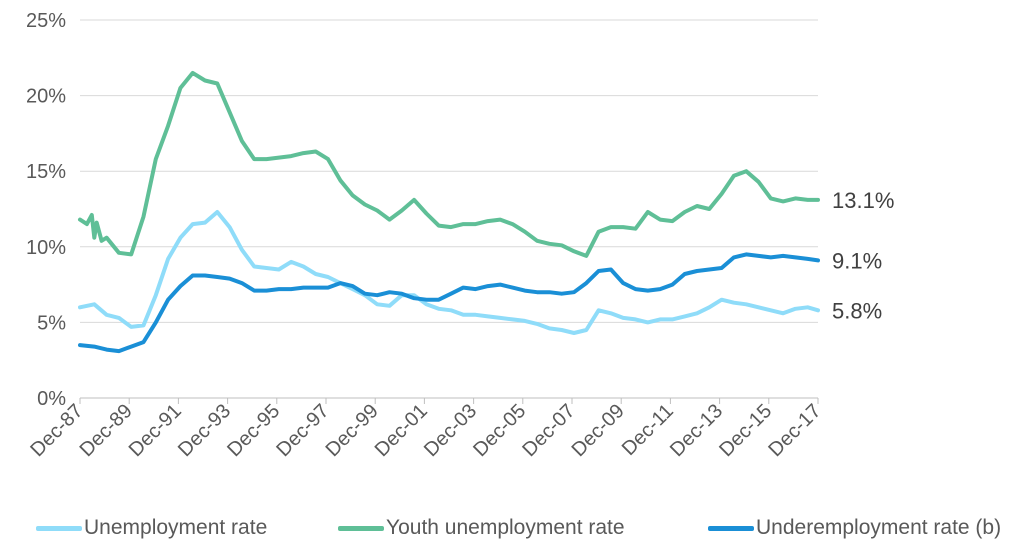 This screenshot has width=1036, height=557. I want to click on x-tick-label: Dec-07, so click(548, 430).